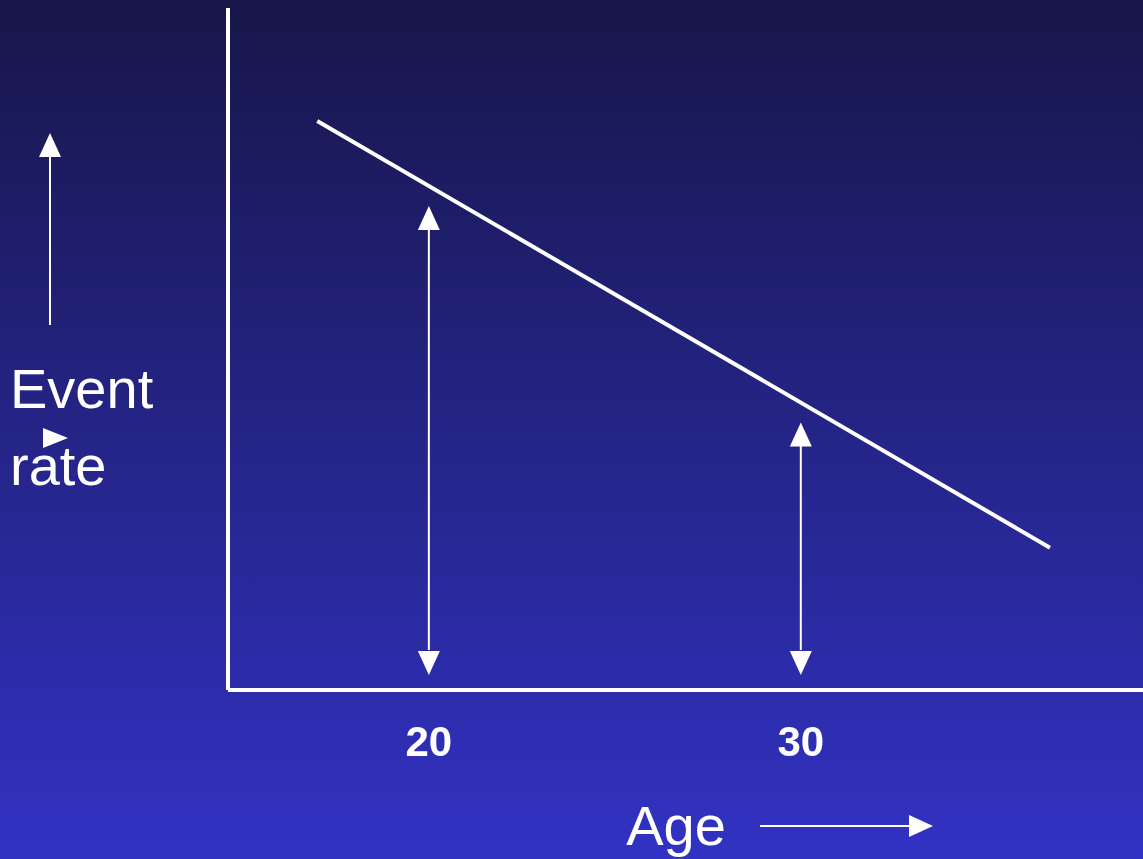 This screenshot has width=1143, height=859. Describe the element at coordinates (429, 741) in the screenshot. I see `x-tick-label: 20` at that location.